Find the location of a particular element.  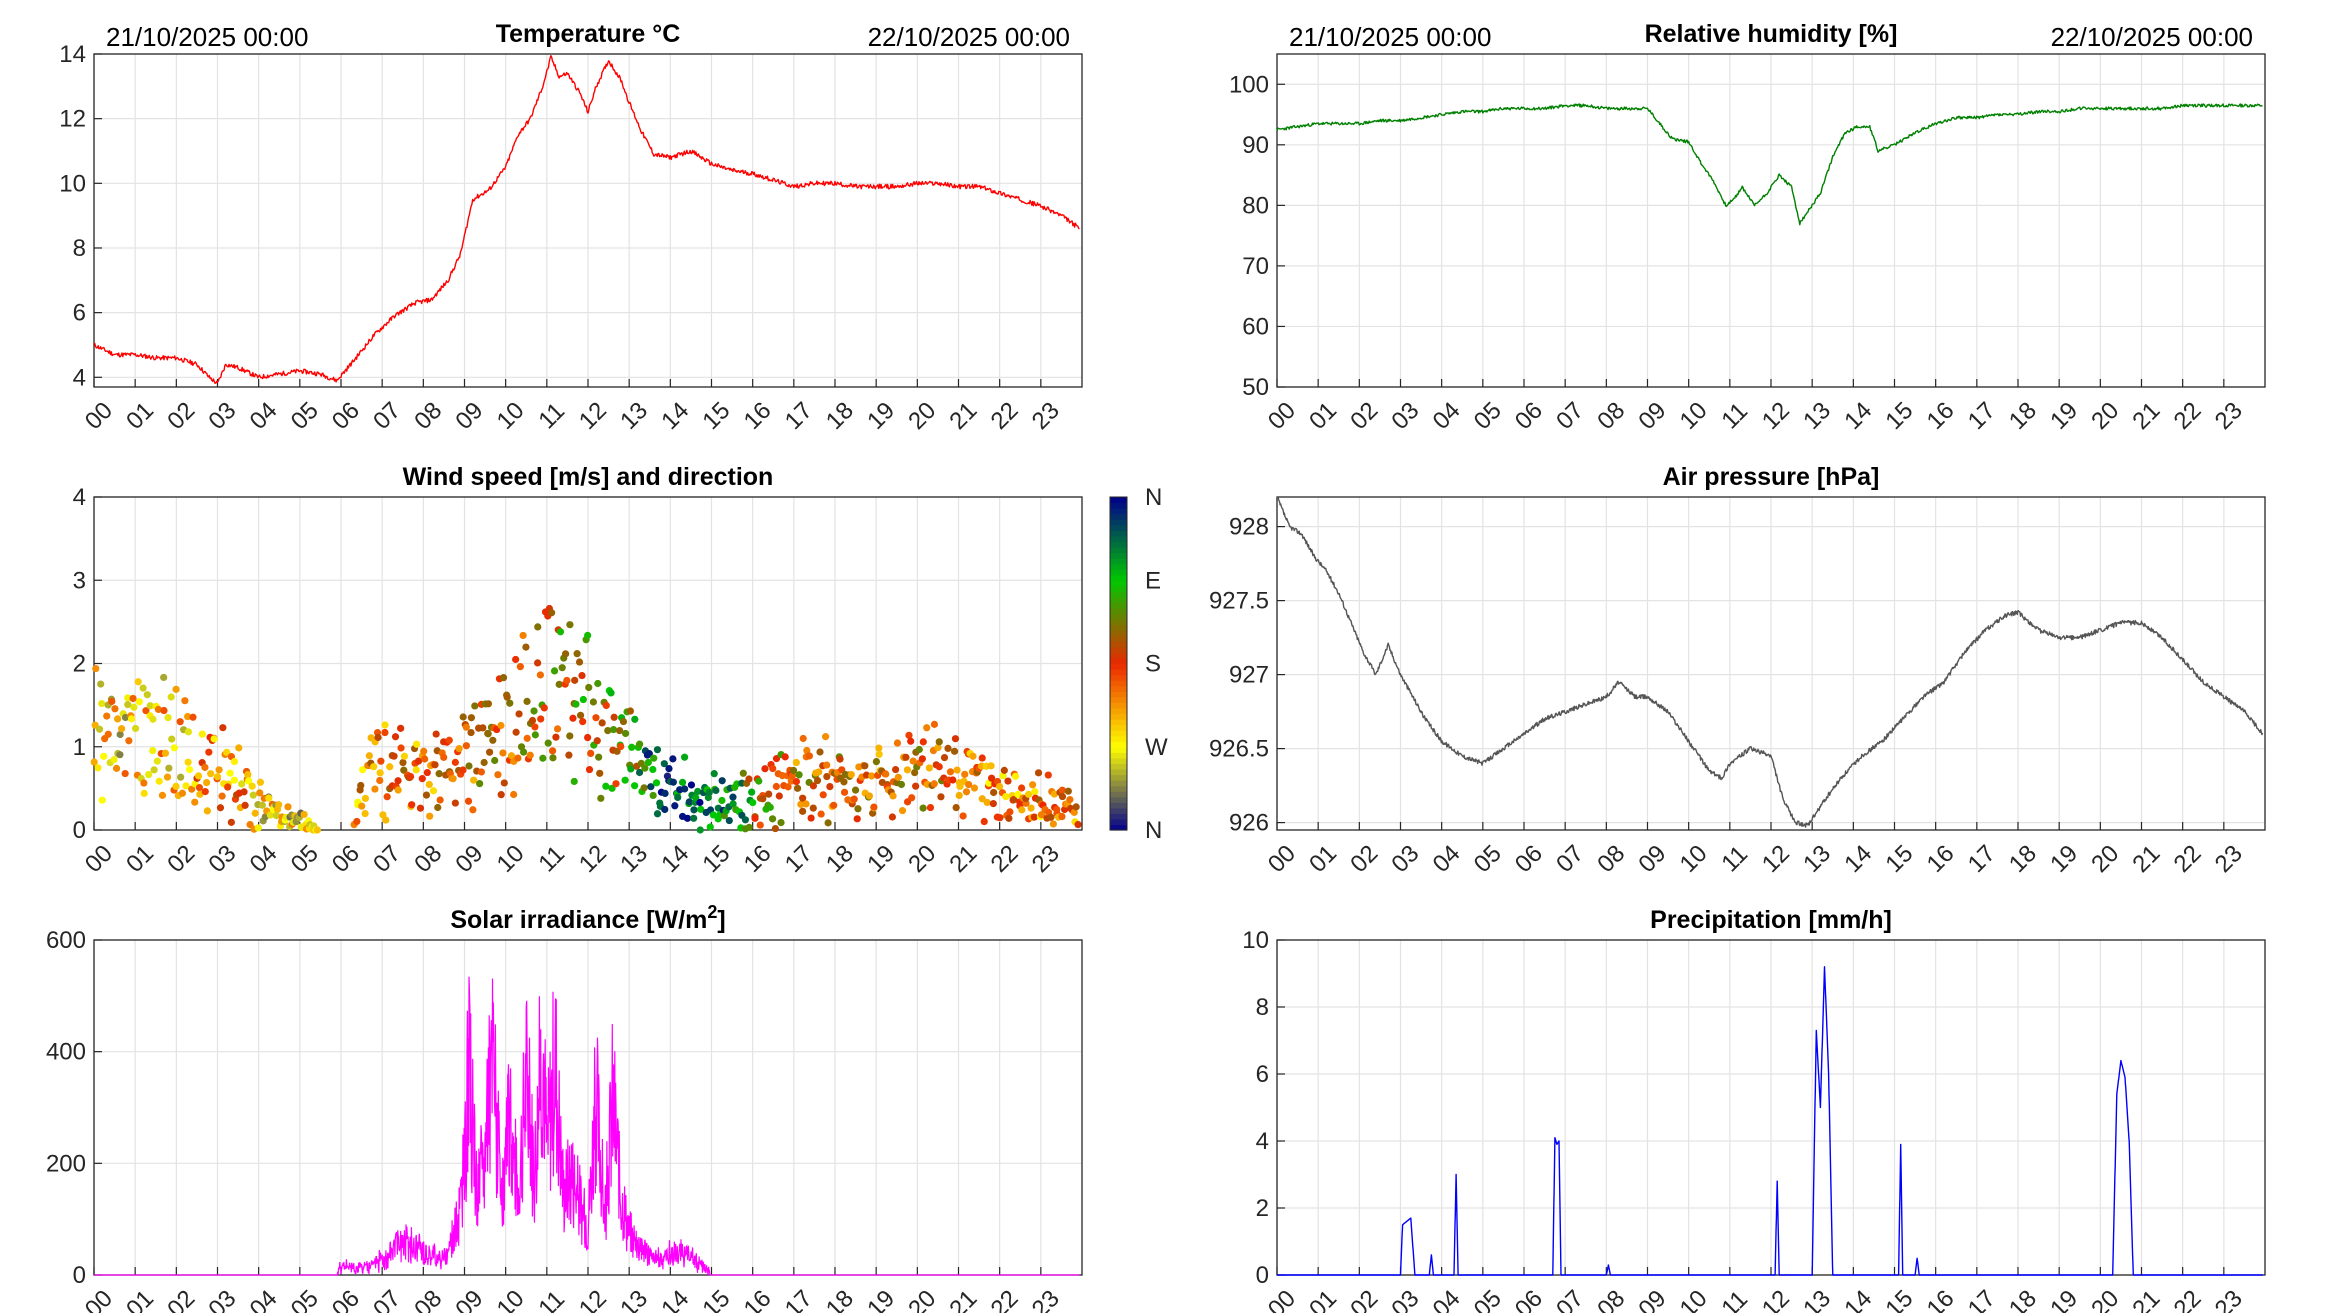

colorbar-frame is located at coordinates (1118, 663).